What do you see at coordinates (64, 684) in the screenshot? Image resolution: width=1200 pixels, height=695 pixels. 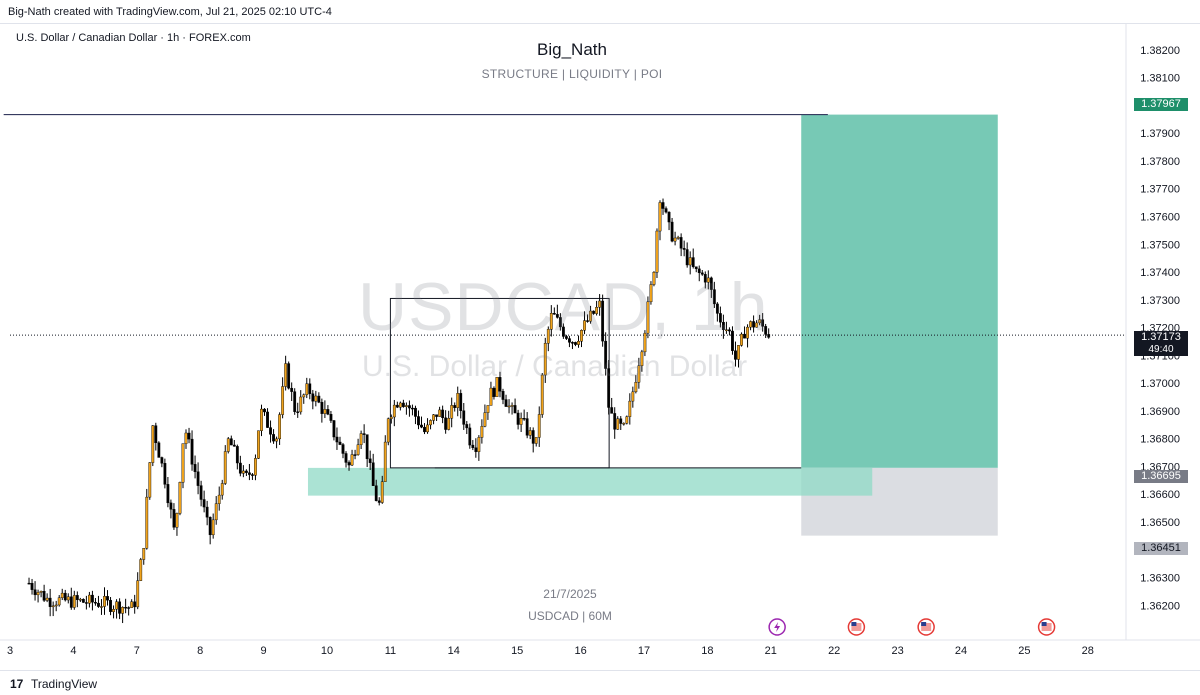 I see `tradingview-brand: TradingView` at bounding box center [64, 684].